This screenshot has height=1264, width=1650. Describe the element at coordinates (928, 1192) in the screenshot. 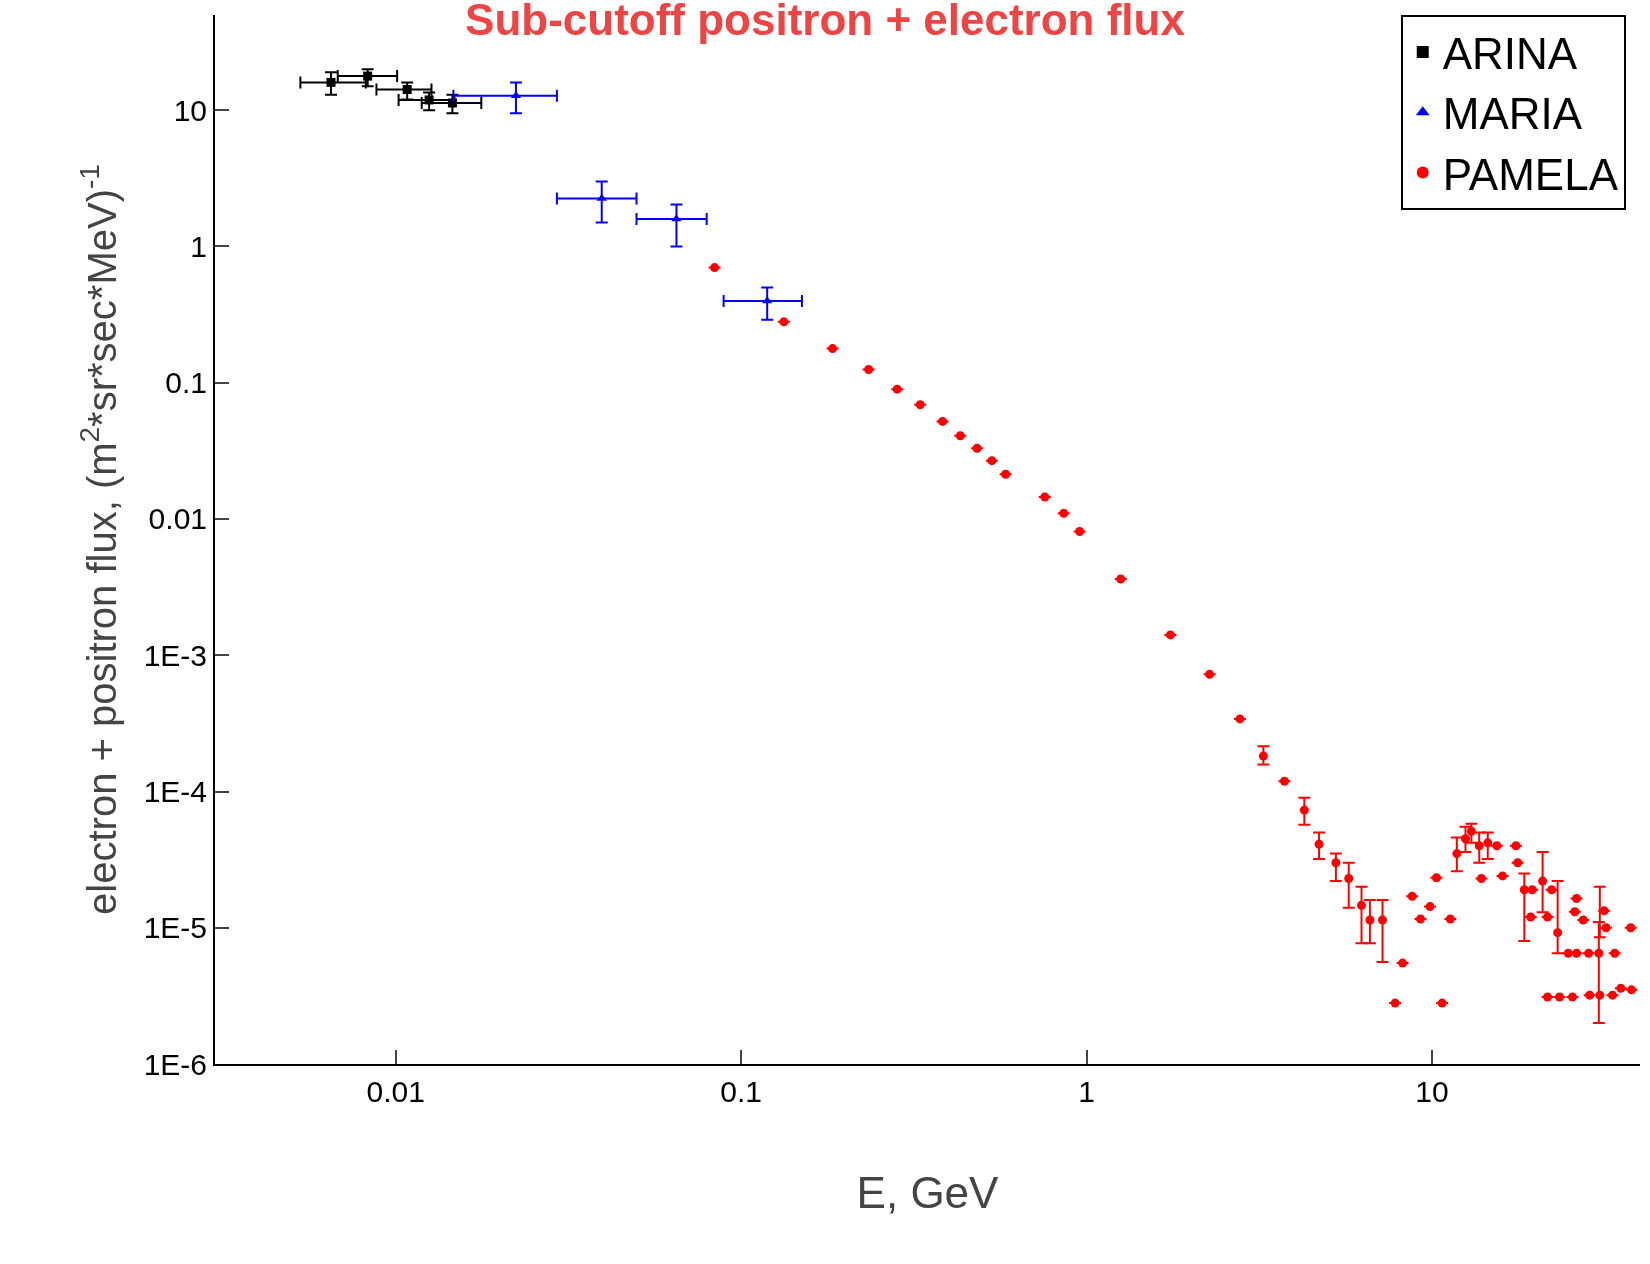

I see `x-axis-title: E, GeV` at that location.